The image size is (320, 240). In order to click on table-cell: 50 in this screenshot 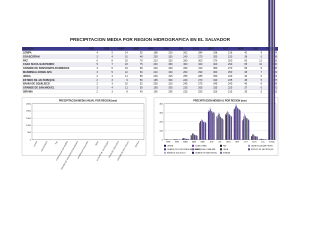, I will do `click(141, 88)`.